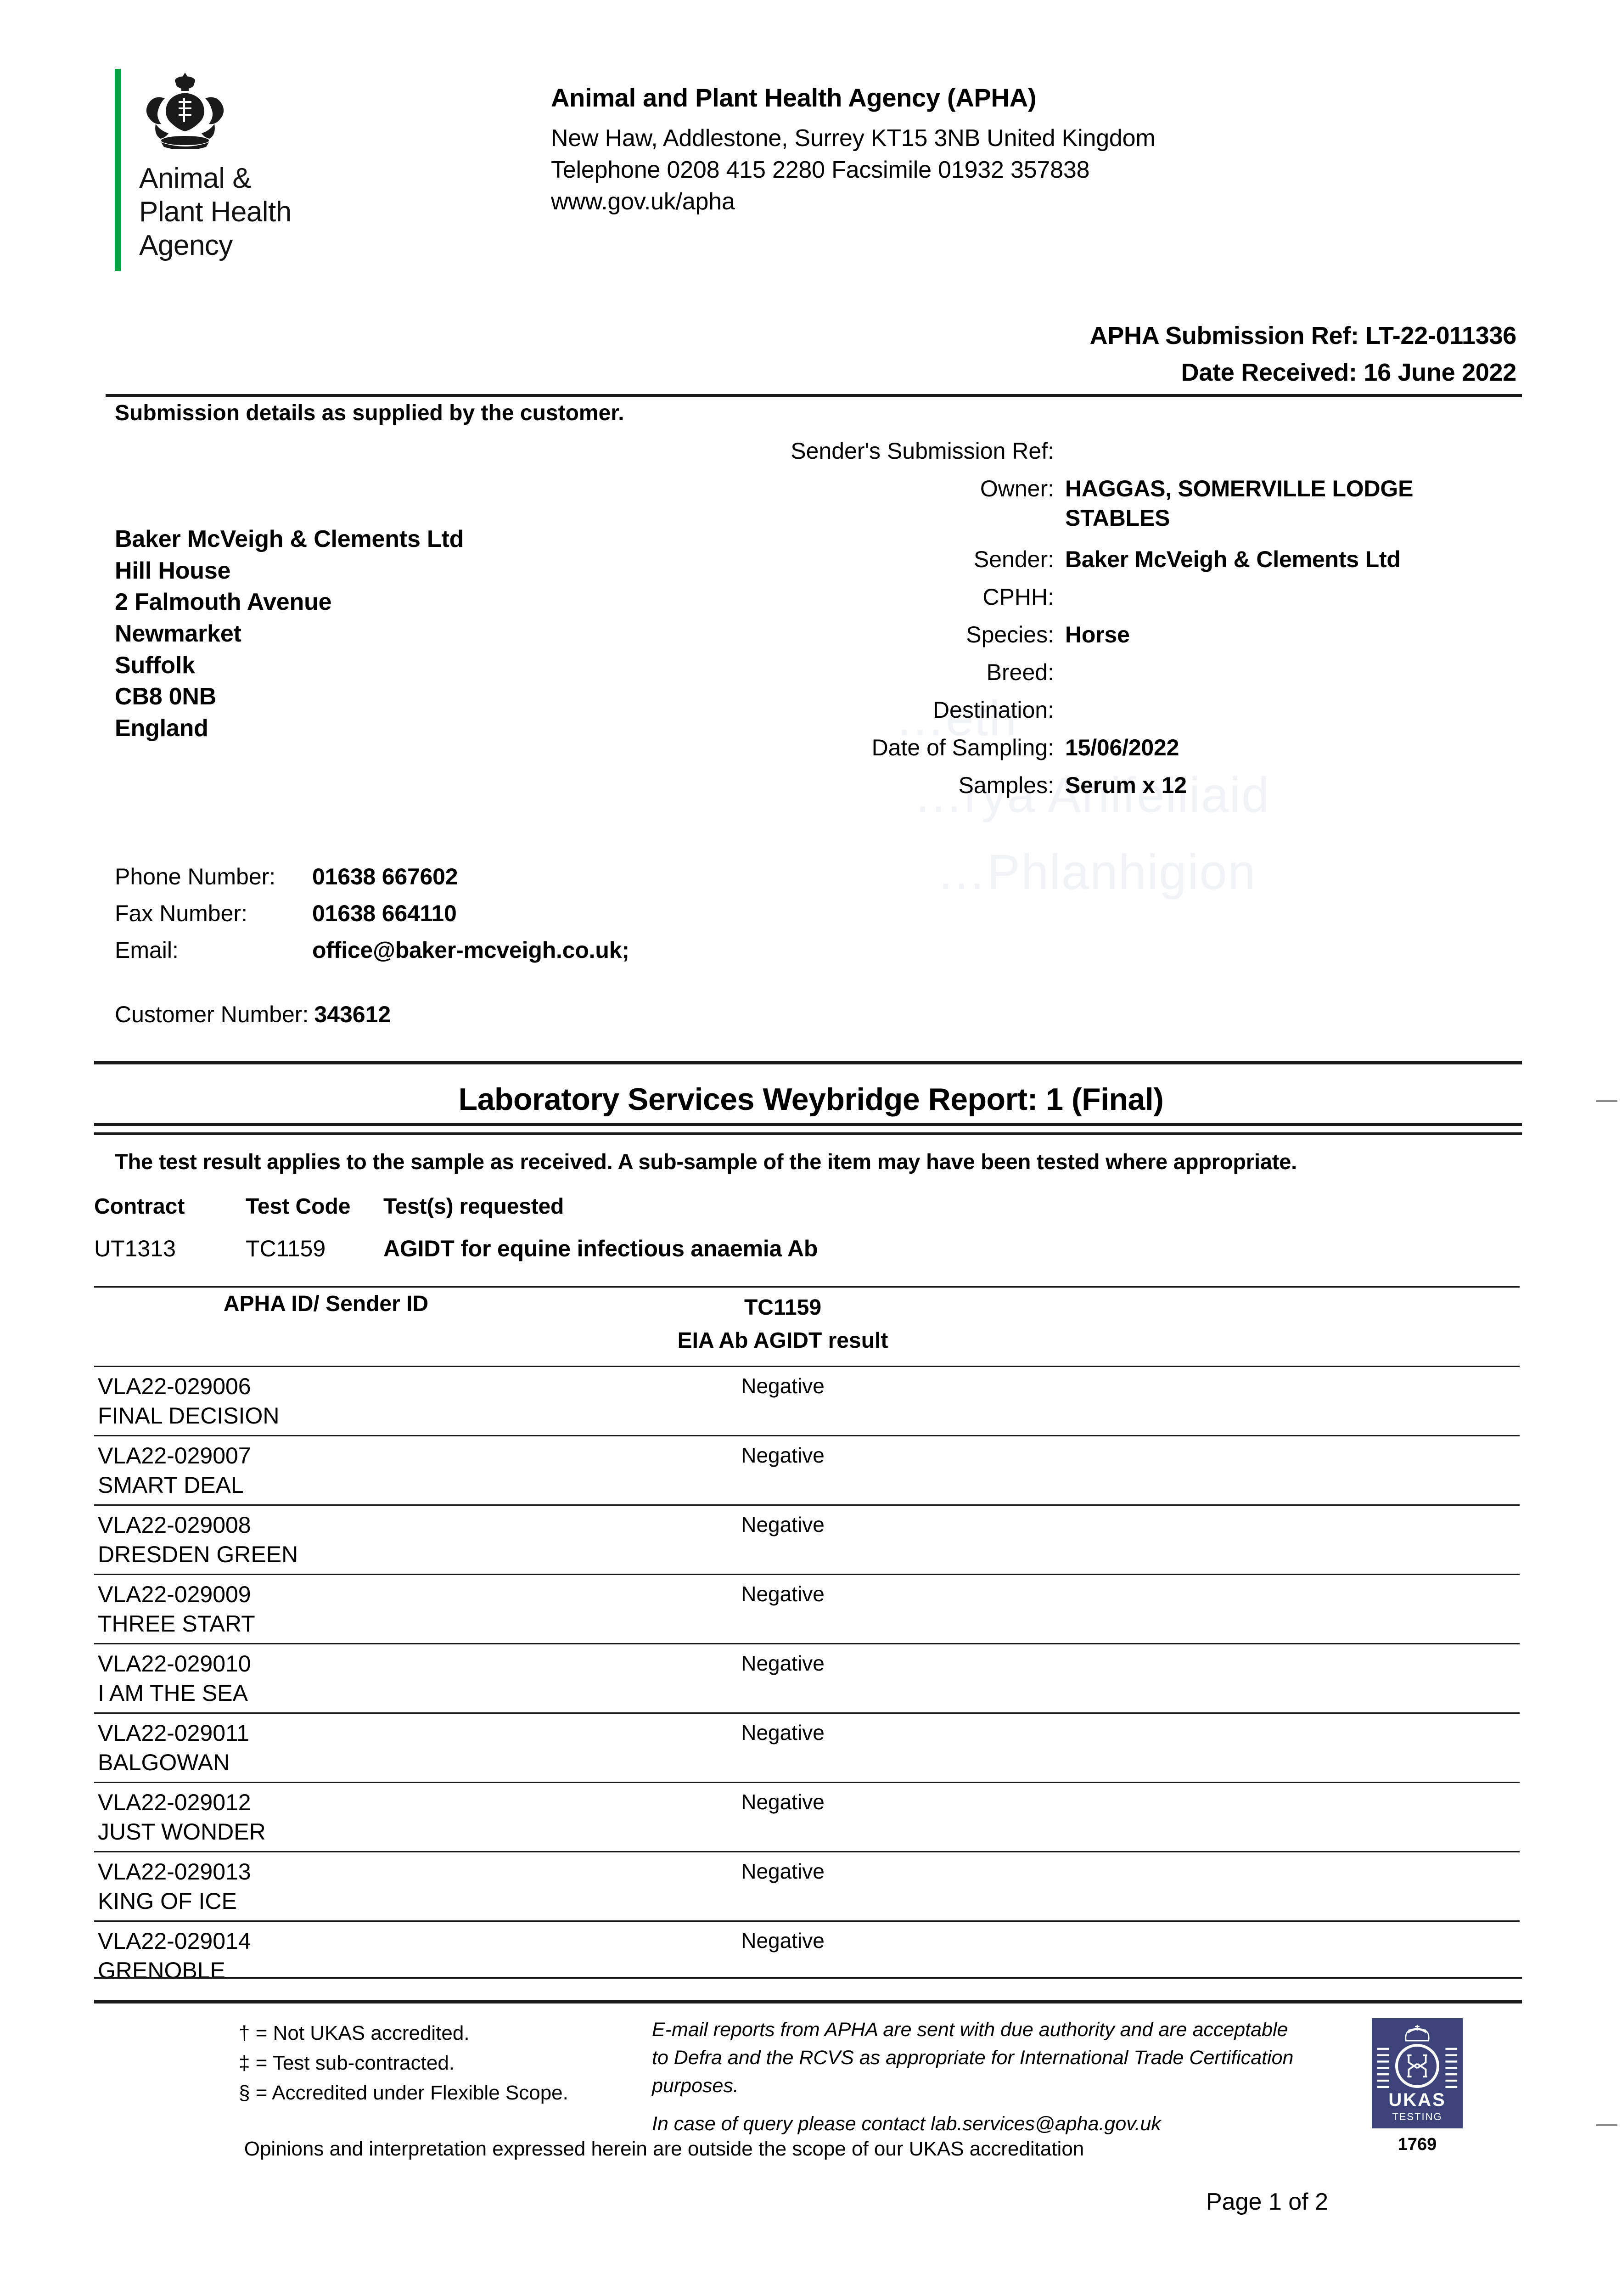 Image resolution: width=1622 pixels, height=2296 pixels. I want to click on crown-icon, so click(1417, 2033).